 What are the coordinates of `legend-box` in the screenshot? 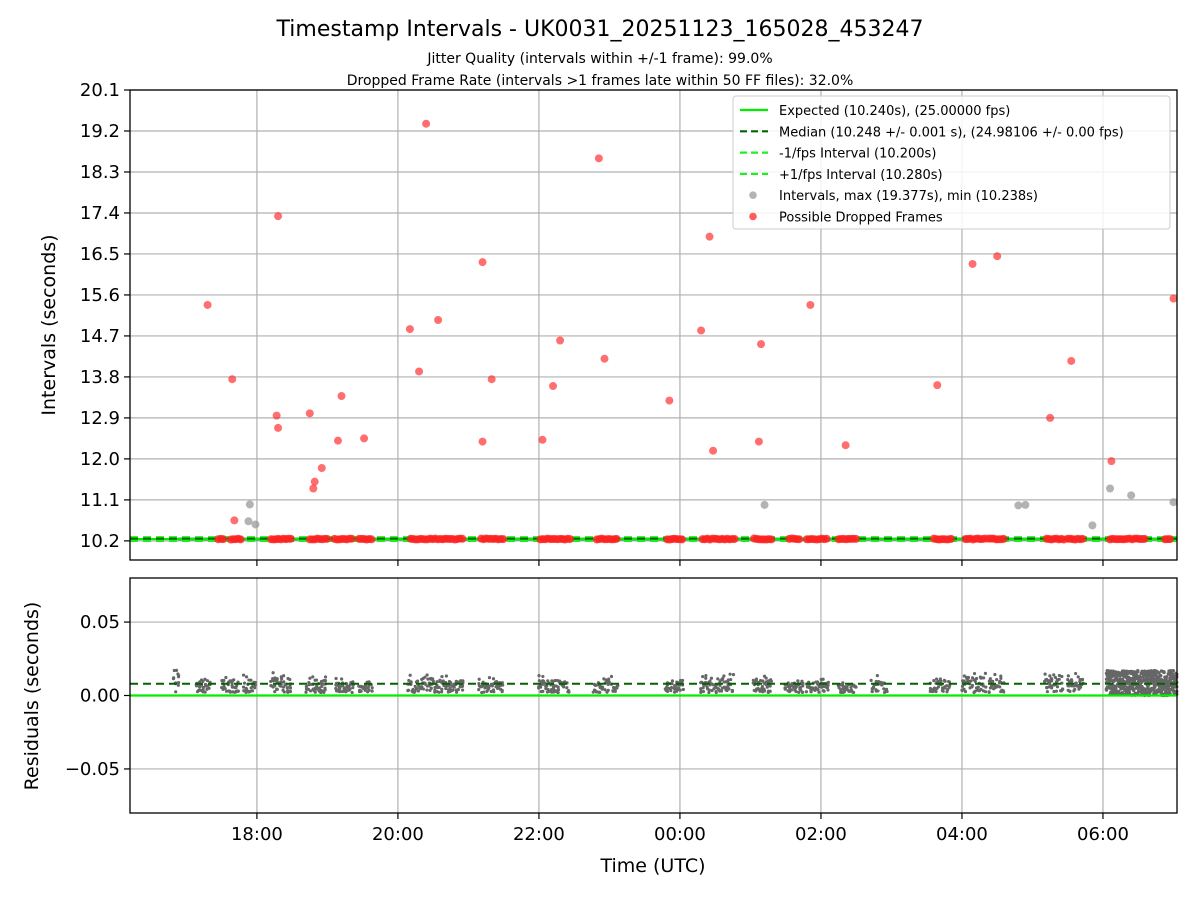 It's located at (951, 162).